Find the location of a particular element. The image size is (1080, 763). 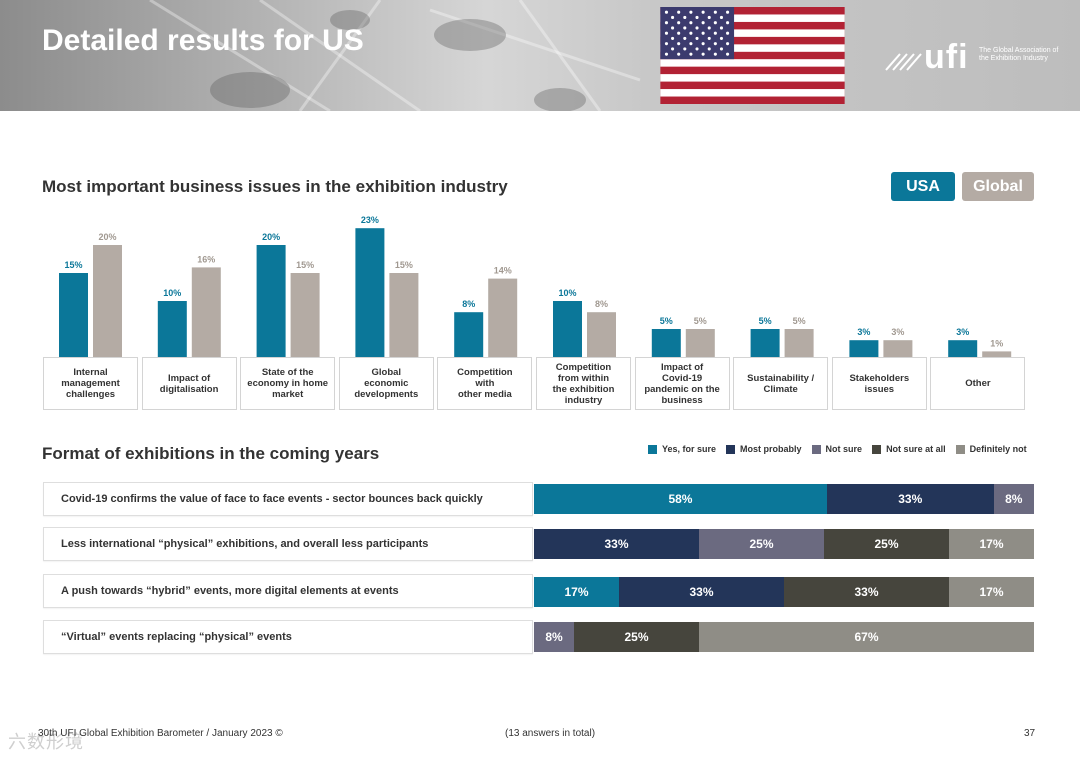

bar-label-usa-2: 20% is located at coordinates (271, 237).